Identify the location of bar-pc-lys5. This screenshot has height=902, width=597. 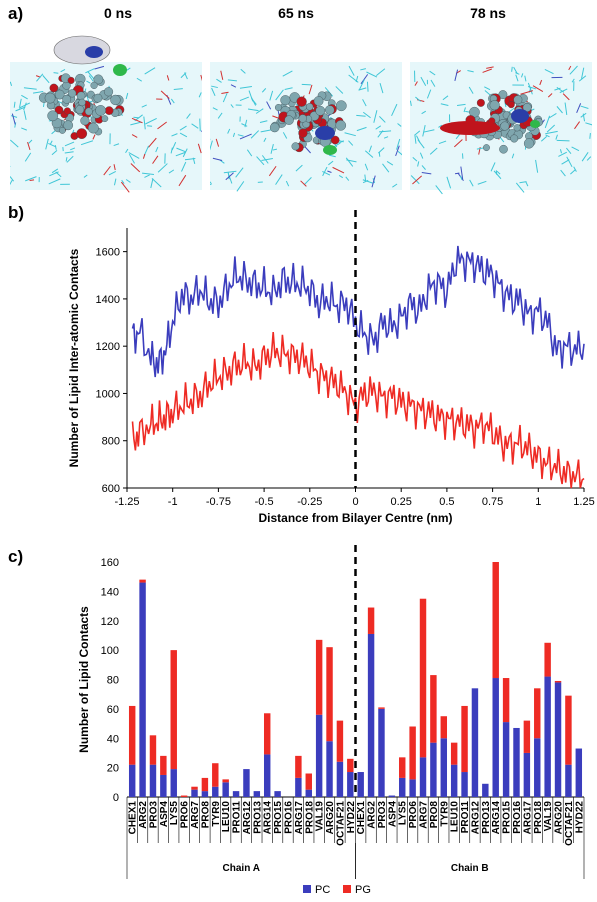
(402, 787).